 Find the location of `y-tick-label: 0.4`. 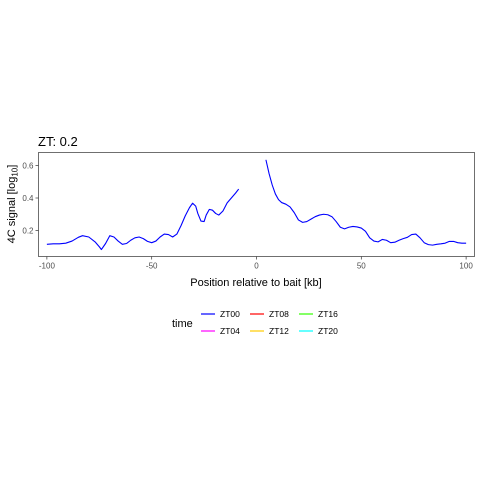

y-tick-label: 0.4 is located at coordinates (28, 198).